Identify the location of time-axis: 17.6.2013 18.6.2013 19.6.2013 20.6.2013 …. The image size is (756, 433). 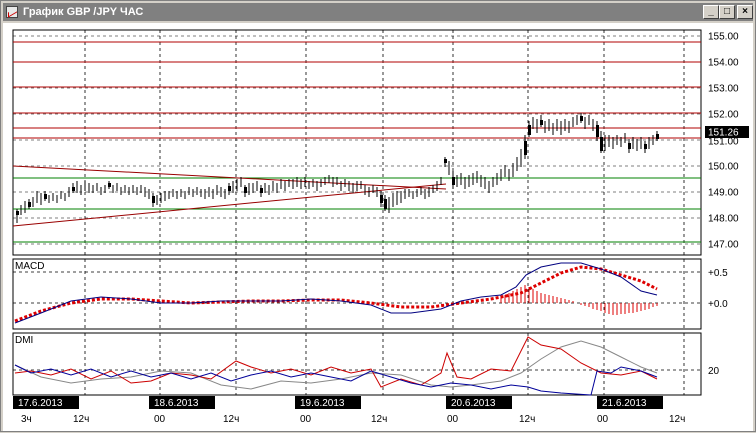
(349, 410).